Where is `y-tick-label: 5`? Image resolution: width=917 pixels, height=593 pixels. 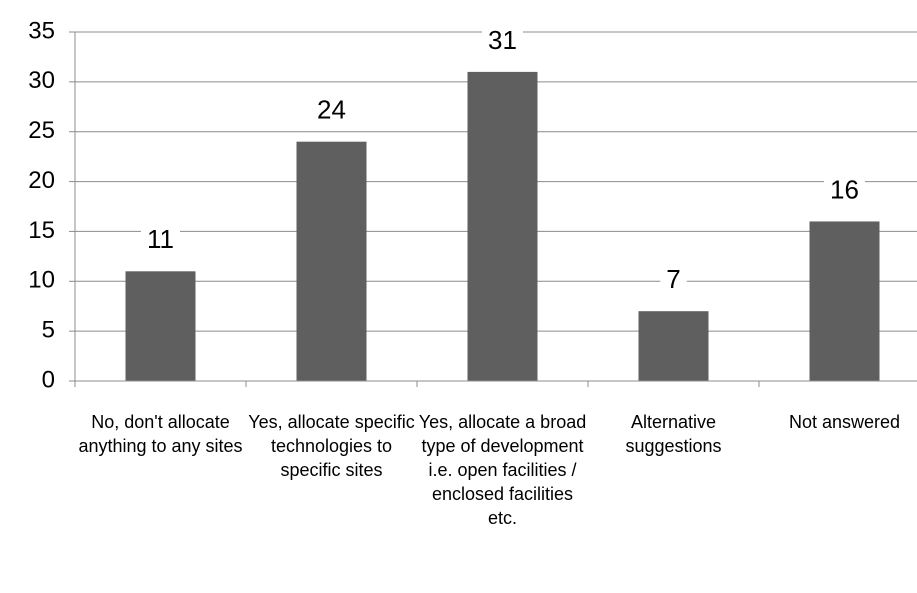
y-tick-label: 5 is located at coordinates (48, 329).